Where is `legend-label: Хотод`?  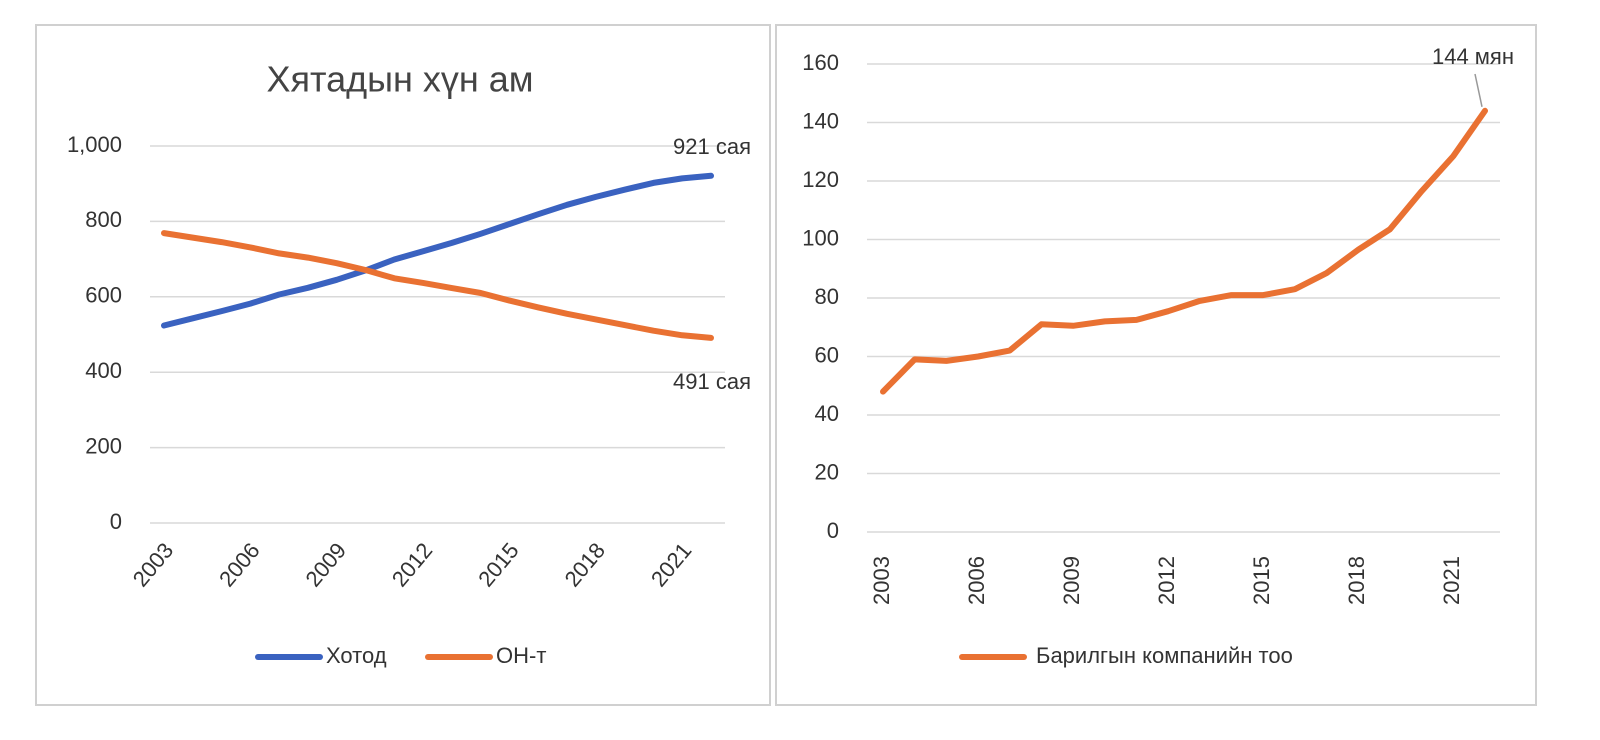
legend-label: Хотод is located at coordinates (356, 655).